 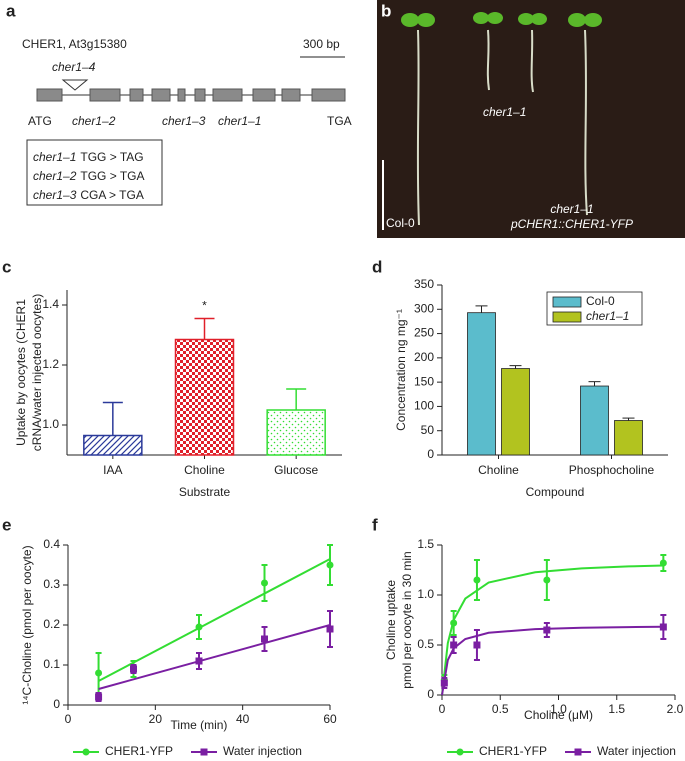 I want to click on mutation-row: cher1–3 CGA > TGA, so click(x=88, y=195).